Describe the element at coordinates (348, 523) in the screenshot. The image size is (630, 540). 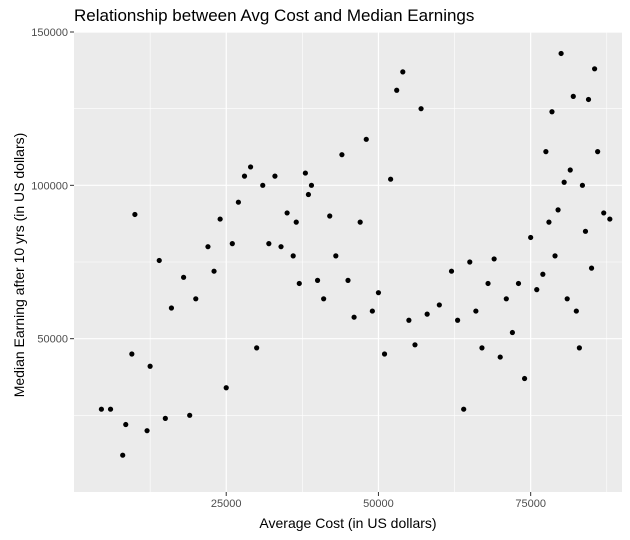
I see `x-axis-title: Average Cost (in US dollars)` at that location.